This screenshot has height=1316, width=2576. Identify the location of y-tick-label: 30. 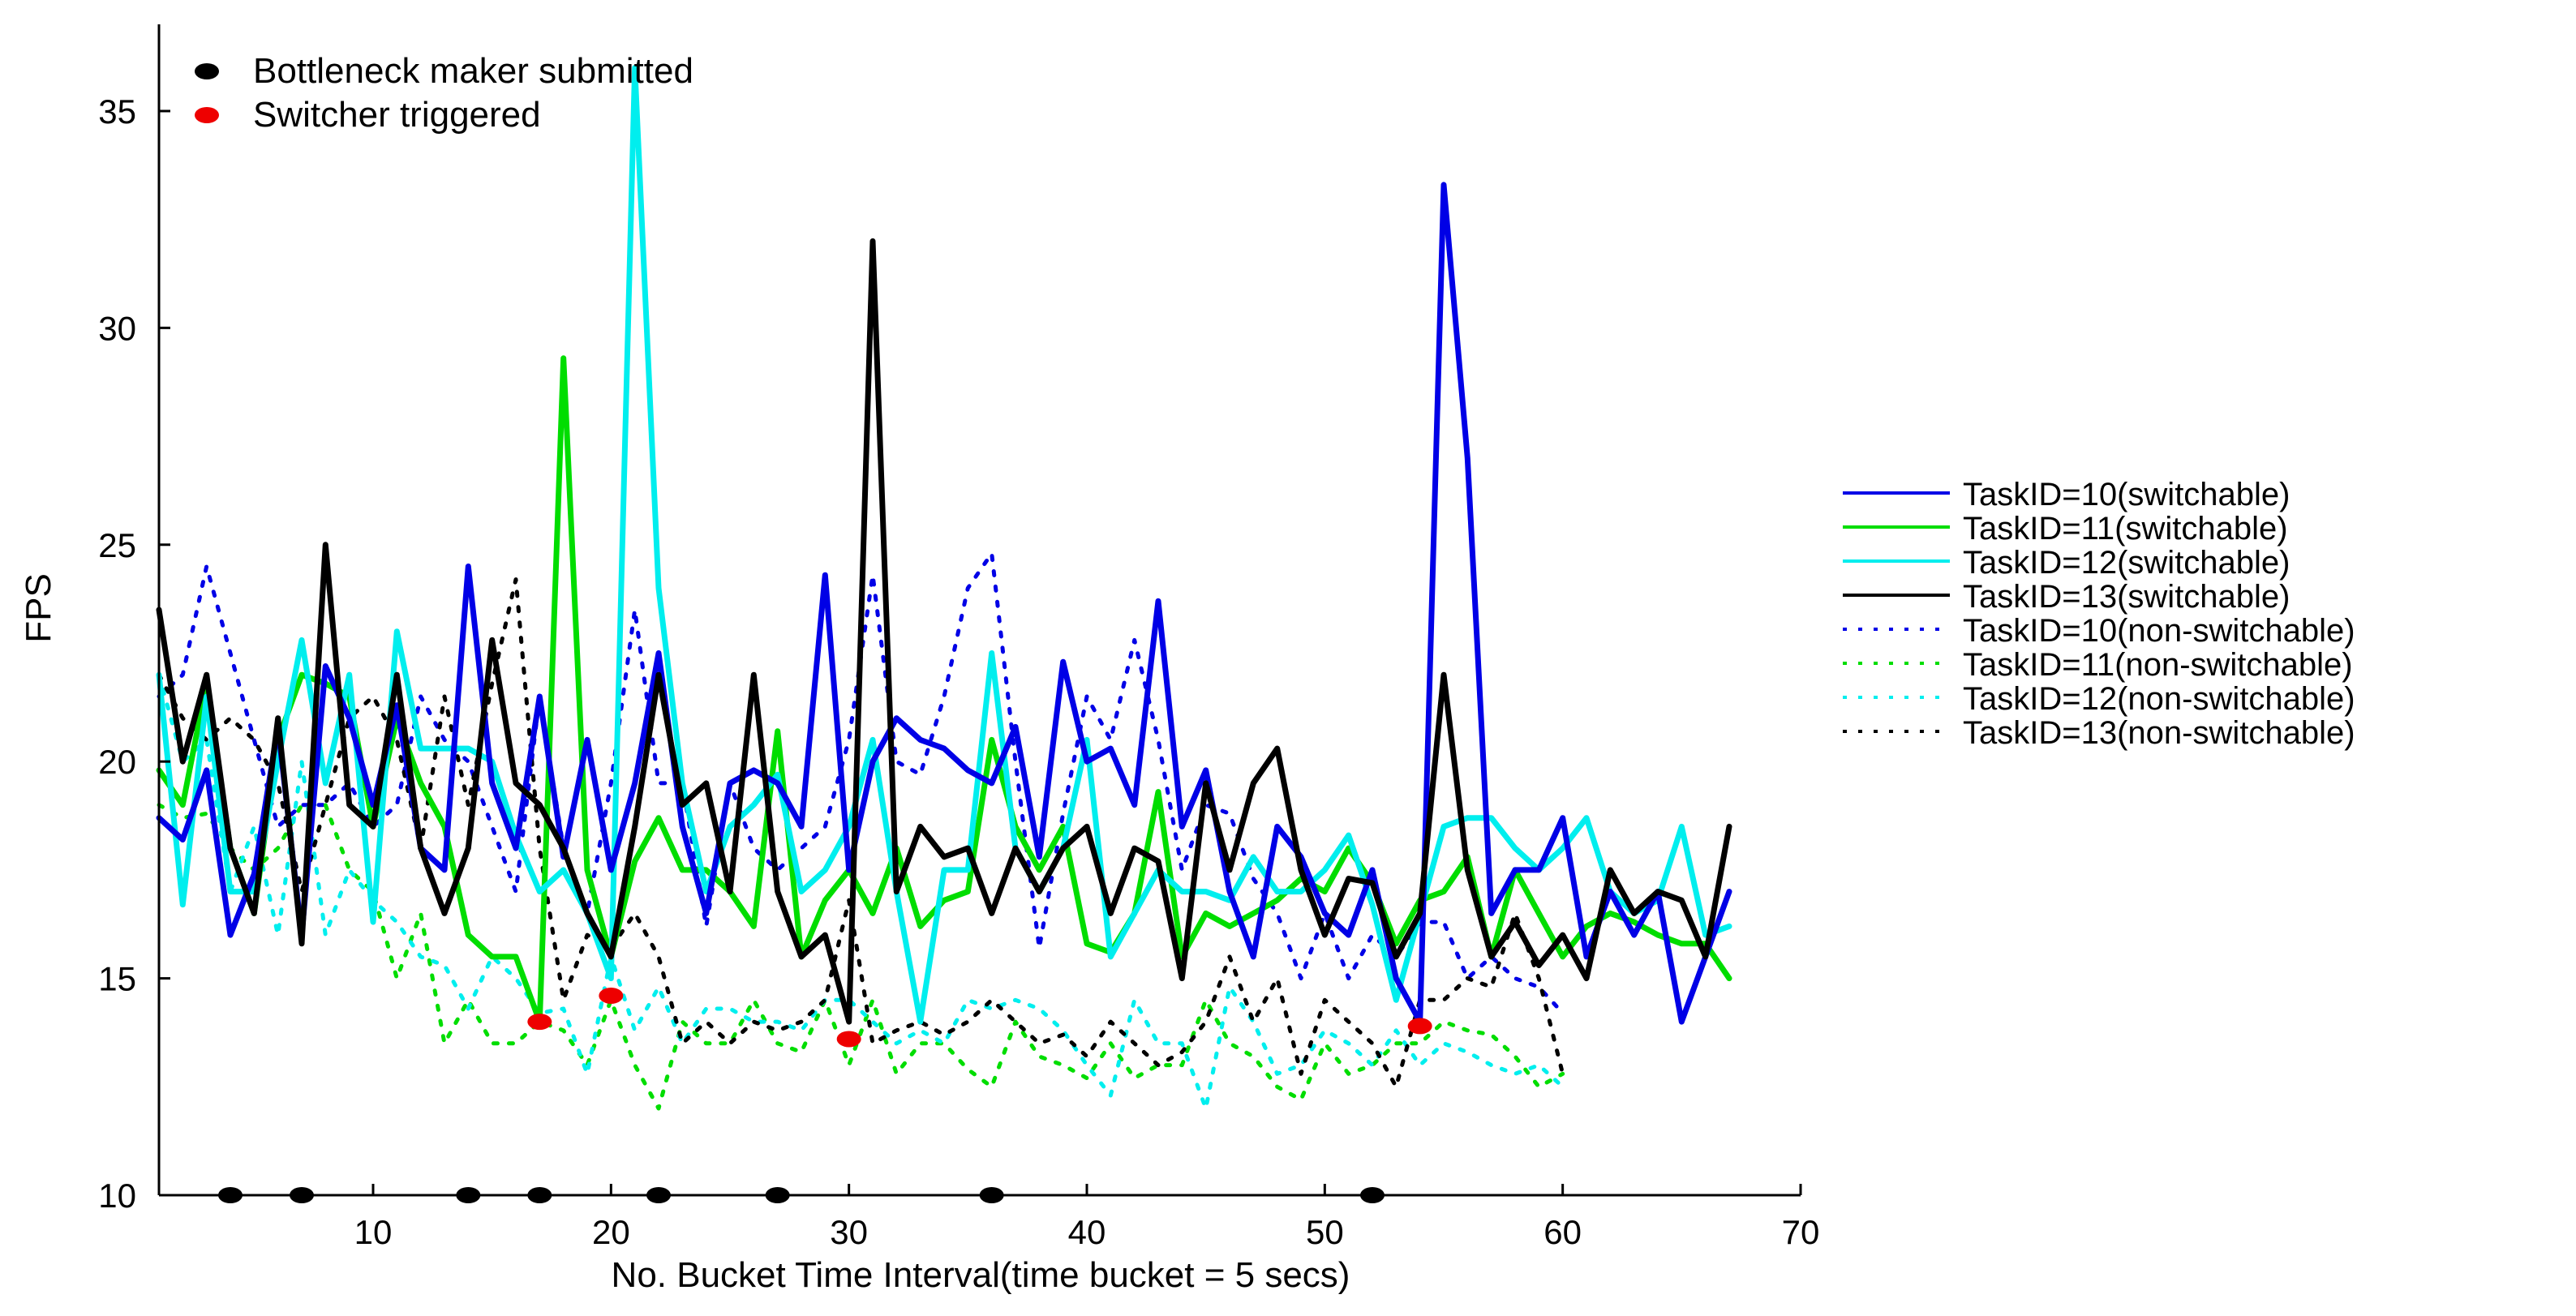
(117, 328).